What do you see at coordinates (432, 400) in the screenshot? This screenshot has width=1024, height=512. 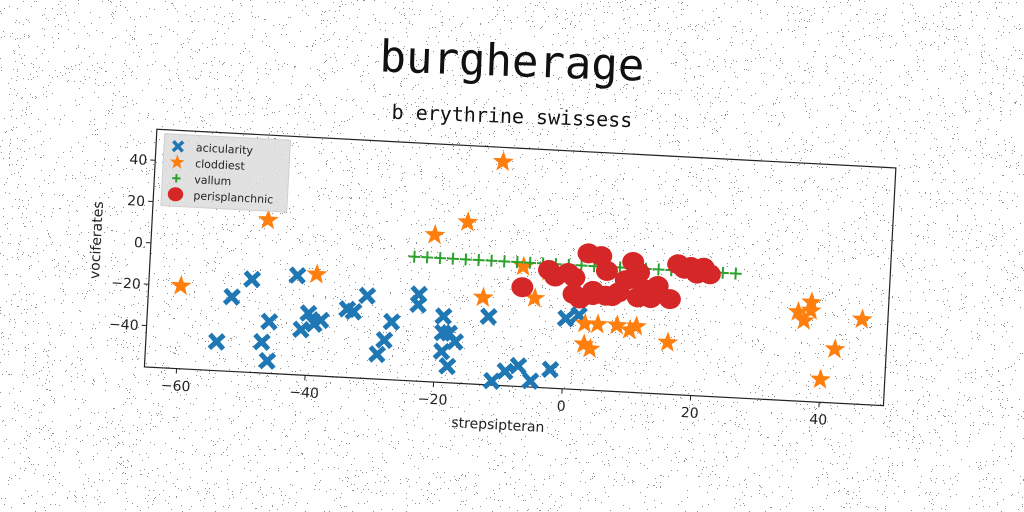 I see `x-tick-label: −20` at bounding box center [432, 400].